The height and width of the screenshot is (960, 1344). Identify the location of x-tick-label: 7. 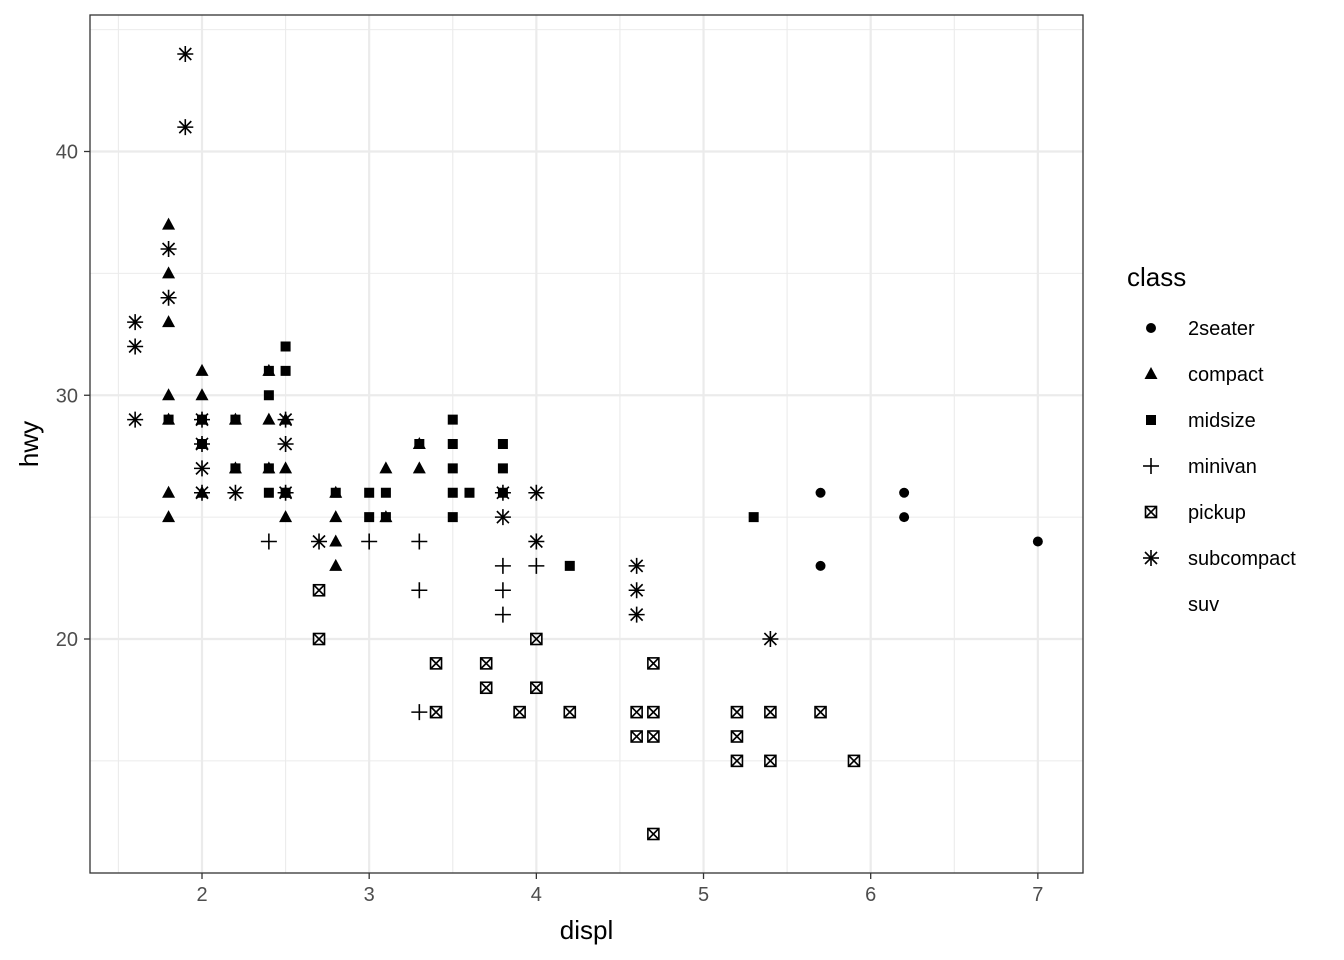
(1037, 895).